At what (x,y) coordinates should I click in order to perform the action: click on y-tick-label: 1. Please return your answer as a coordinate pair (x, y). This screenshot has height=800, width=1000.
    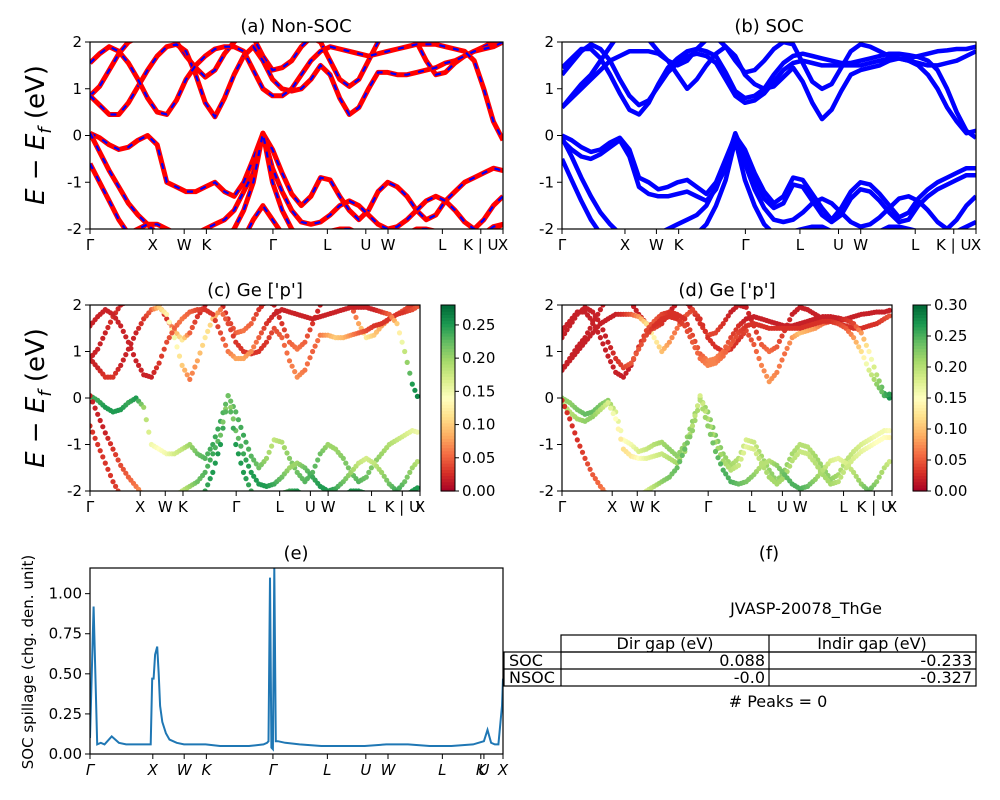
    Looking at the image, I should click on (549, 89).